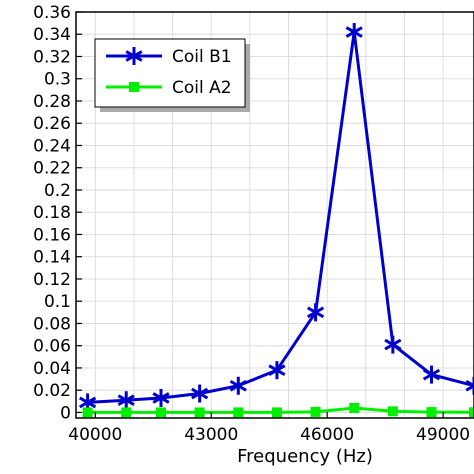  What do you see at coordinates (202, 57) in the screenshot?
I see `legend-label: Coil B1` at bounding box center [202, 57].